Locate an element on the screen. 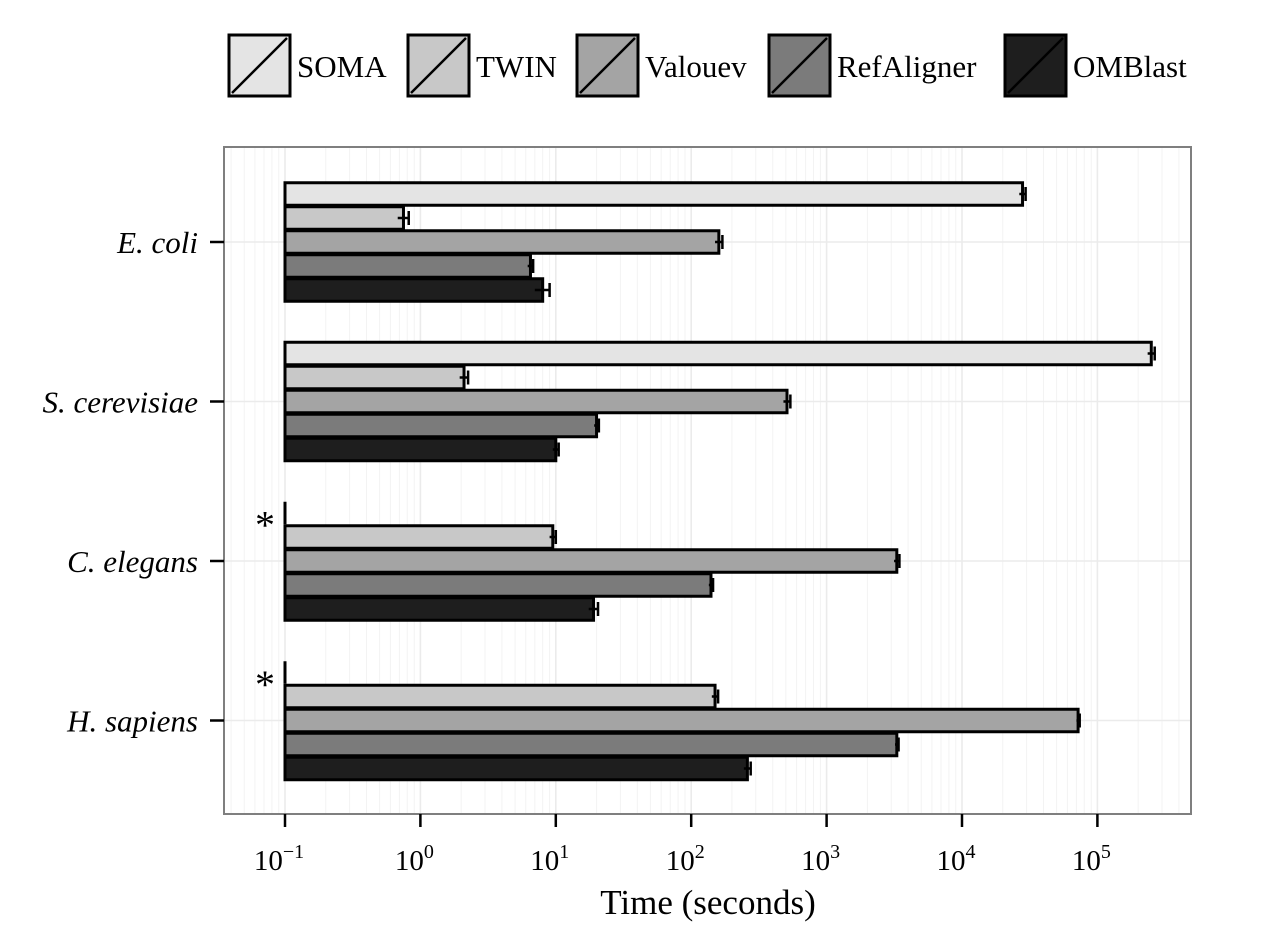  bar-twin-h-sapiens is located at coordinates (500, 696).